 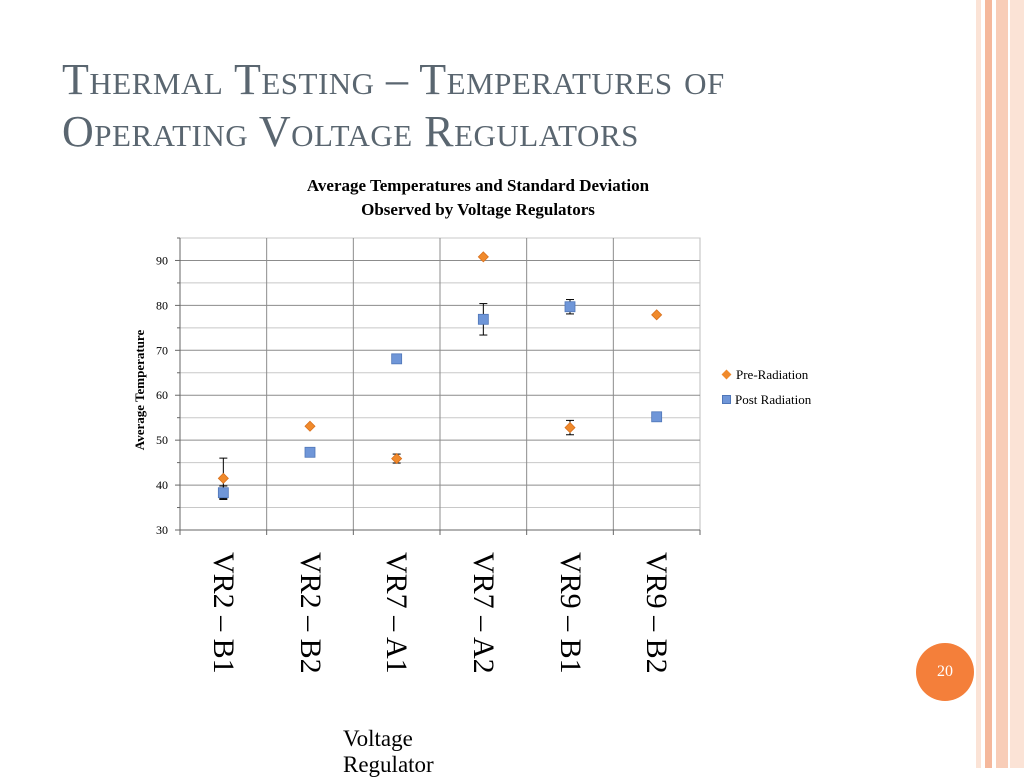 I want to click on y-tick-label: 60, so click(x=162, y=395).